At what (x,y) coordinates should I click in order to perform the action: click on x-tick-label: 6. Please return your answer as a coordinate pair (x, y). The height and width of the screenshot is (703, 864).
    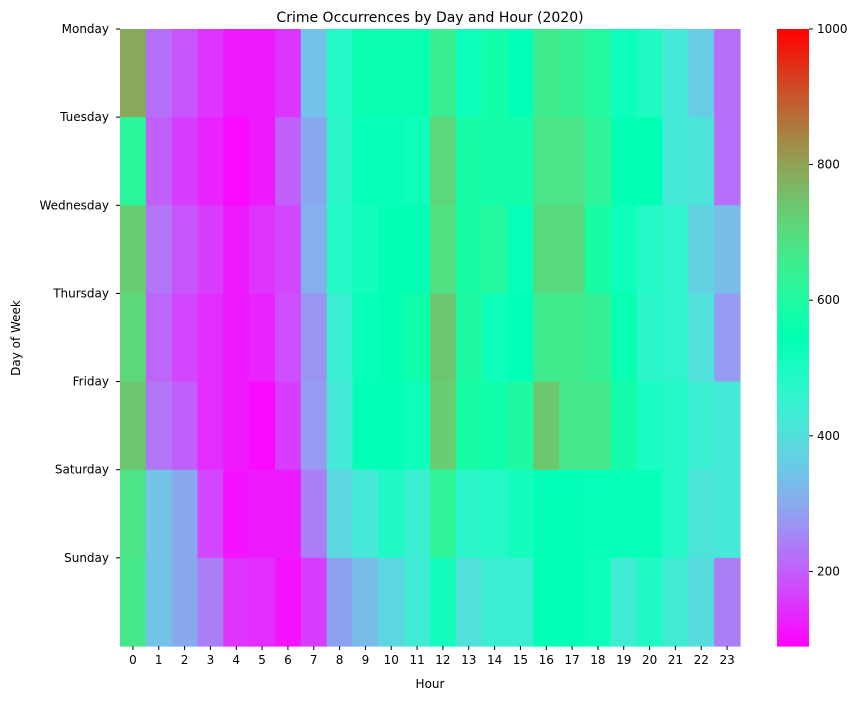
    Looking at the image, I should click on (288, 660).